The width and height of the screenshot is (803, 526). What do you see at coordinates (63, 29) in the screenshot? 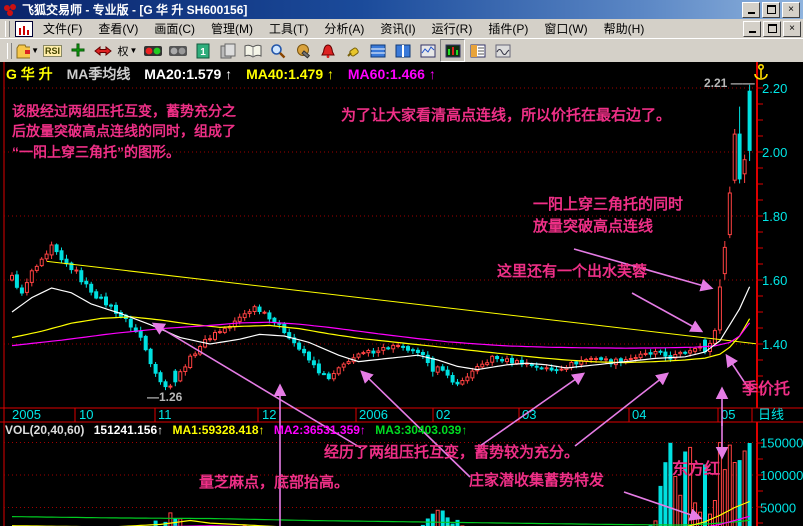
I see `menu-item-1: 文件(F)` at bounding box center [63, 29].